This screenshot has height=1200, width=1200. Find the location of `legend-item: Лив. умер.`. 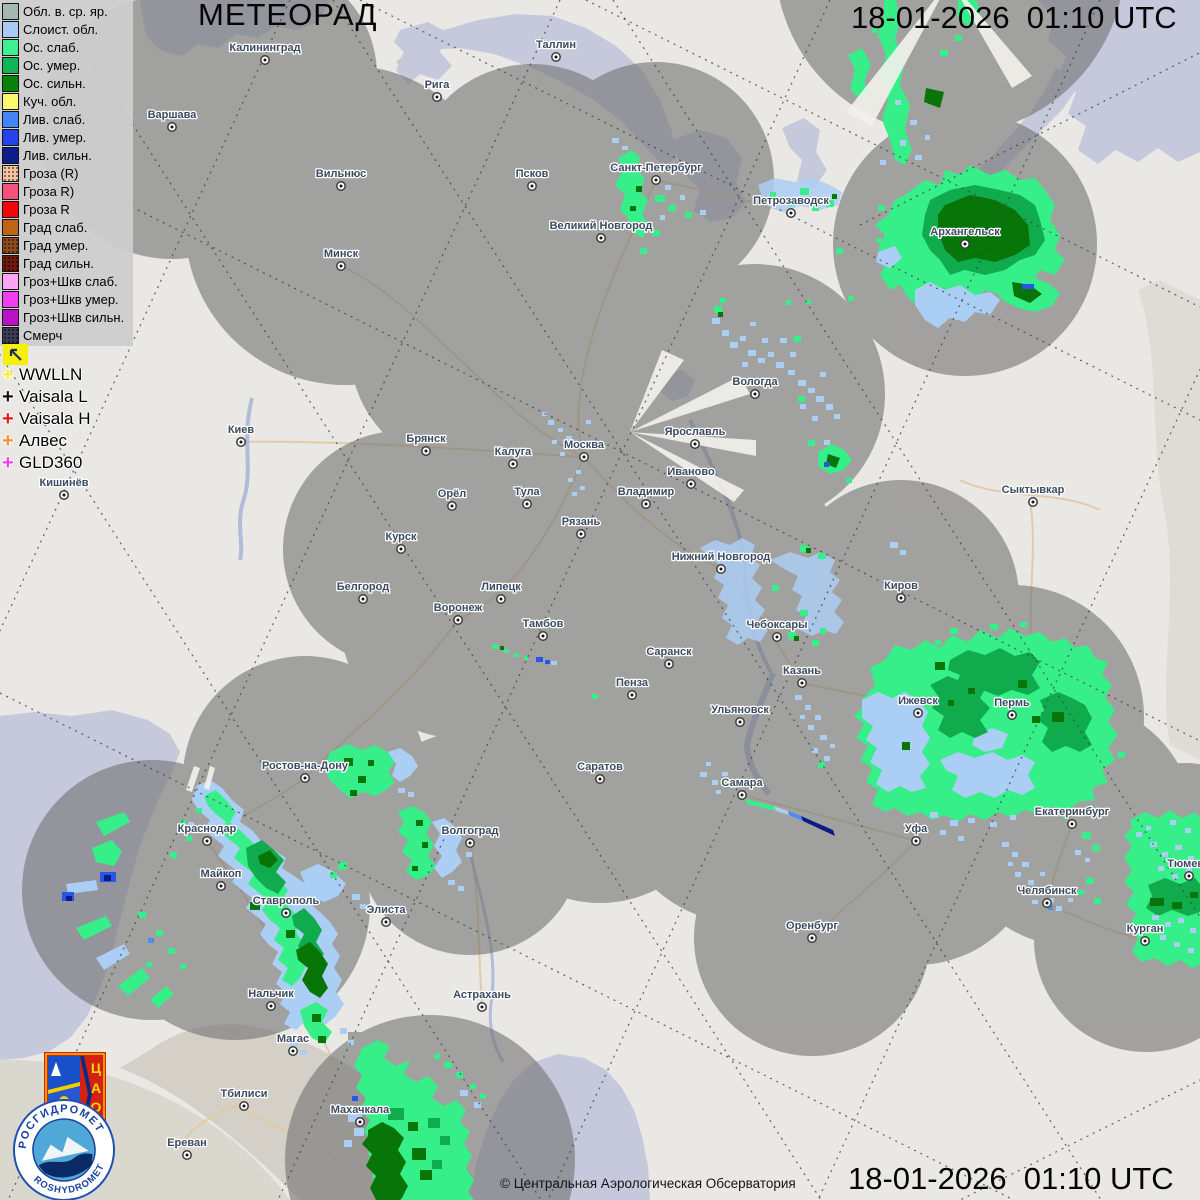

legend-item: Лив. умер. is located at coordinates (67, 137).